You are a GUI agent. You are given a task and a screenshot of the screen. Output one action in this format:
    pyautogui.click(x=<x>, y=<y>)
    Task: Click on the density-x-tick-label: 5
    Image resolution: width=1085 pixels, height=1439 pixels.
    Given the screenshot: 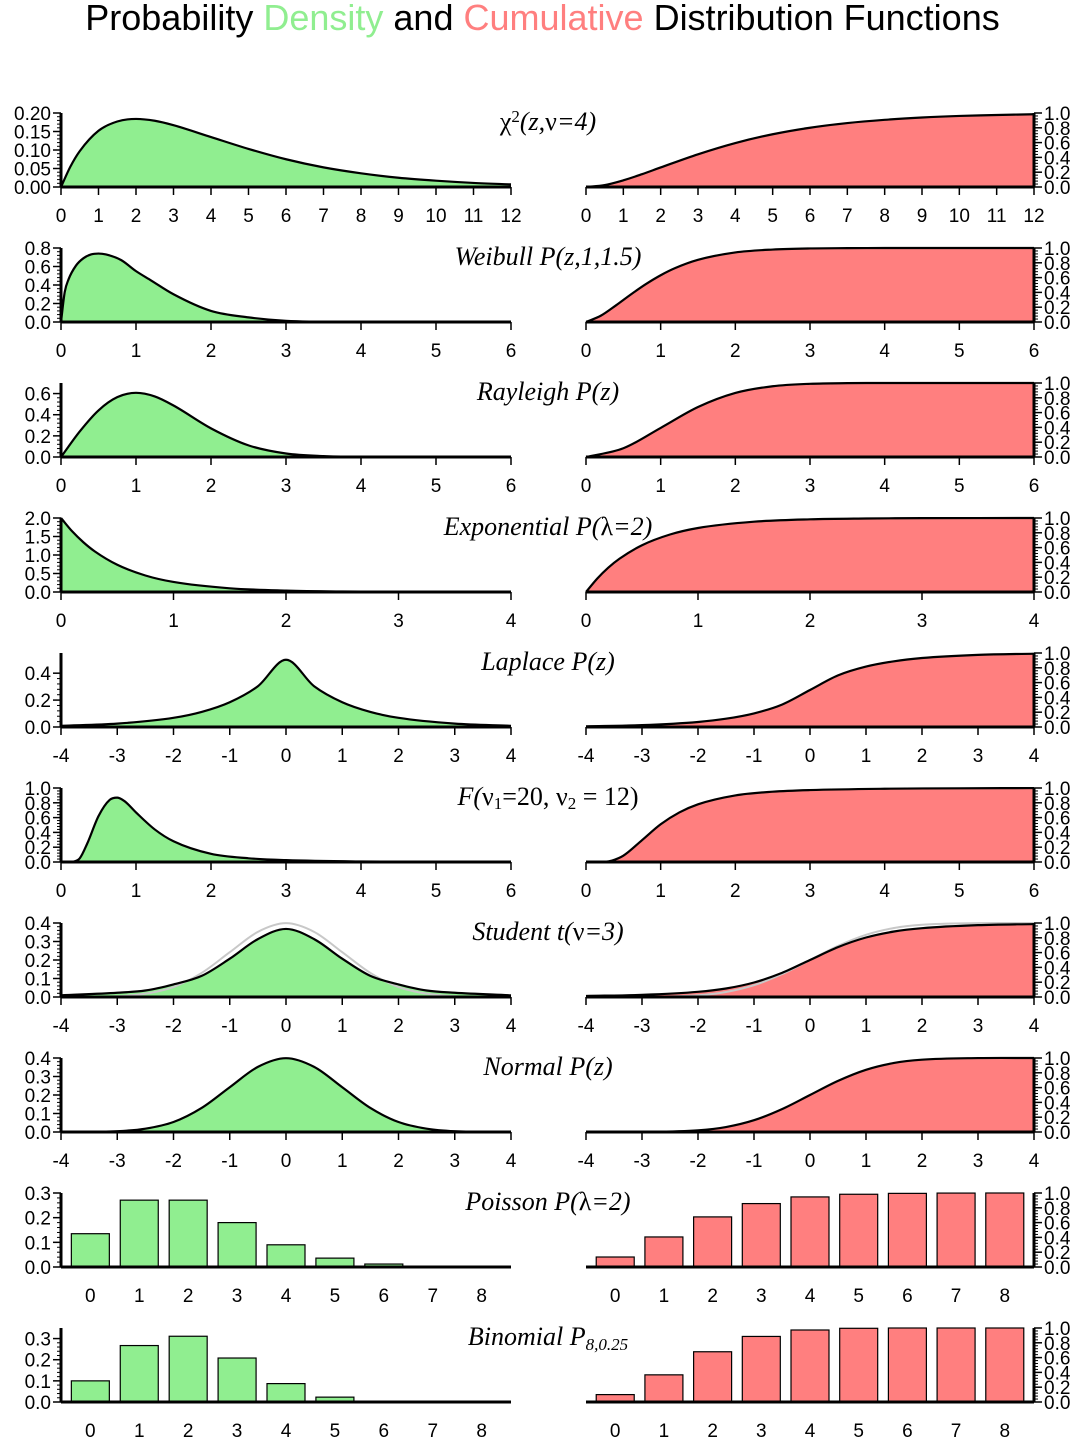 What is the action you would take?
    pyautogui.click(x=335, y=1430)
    